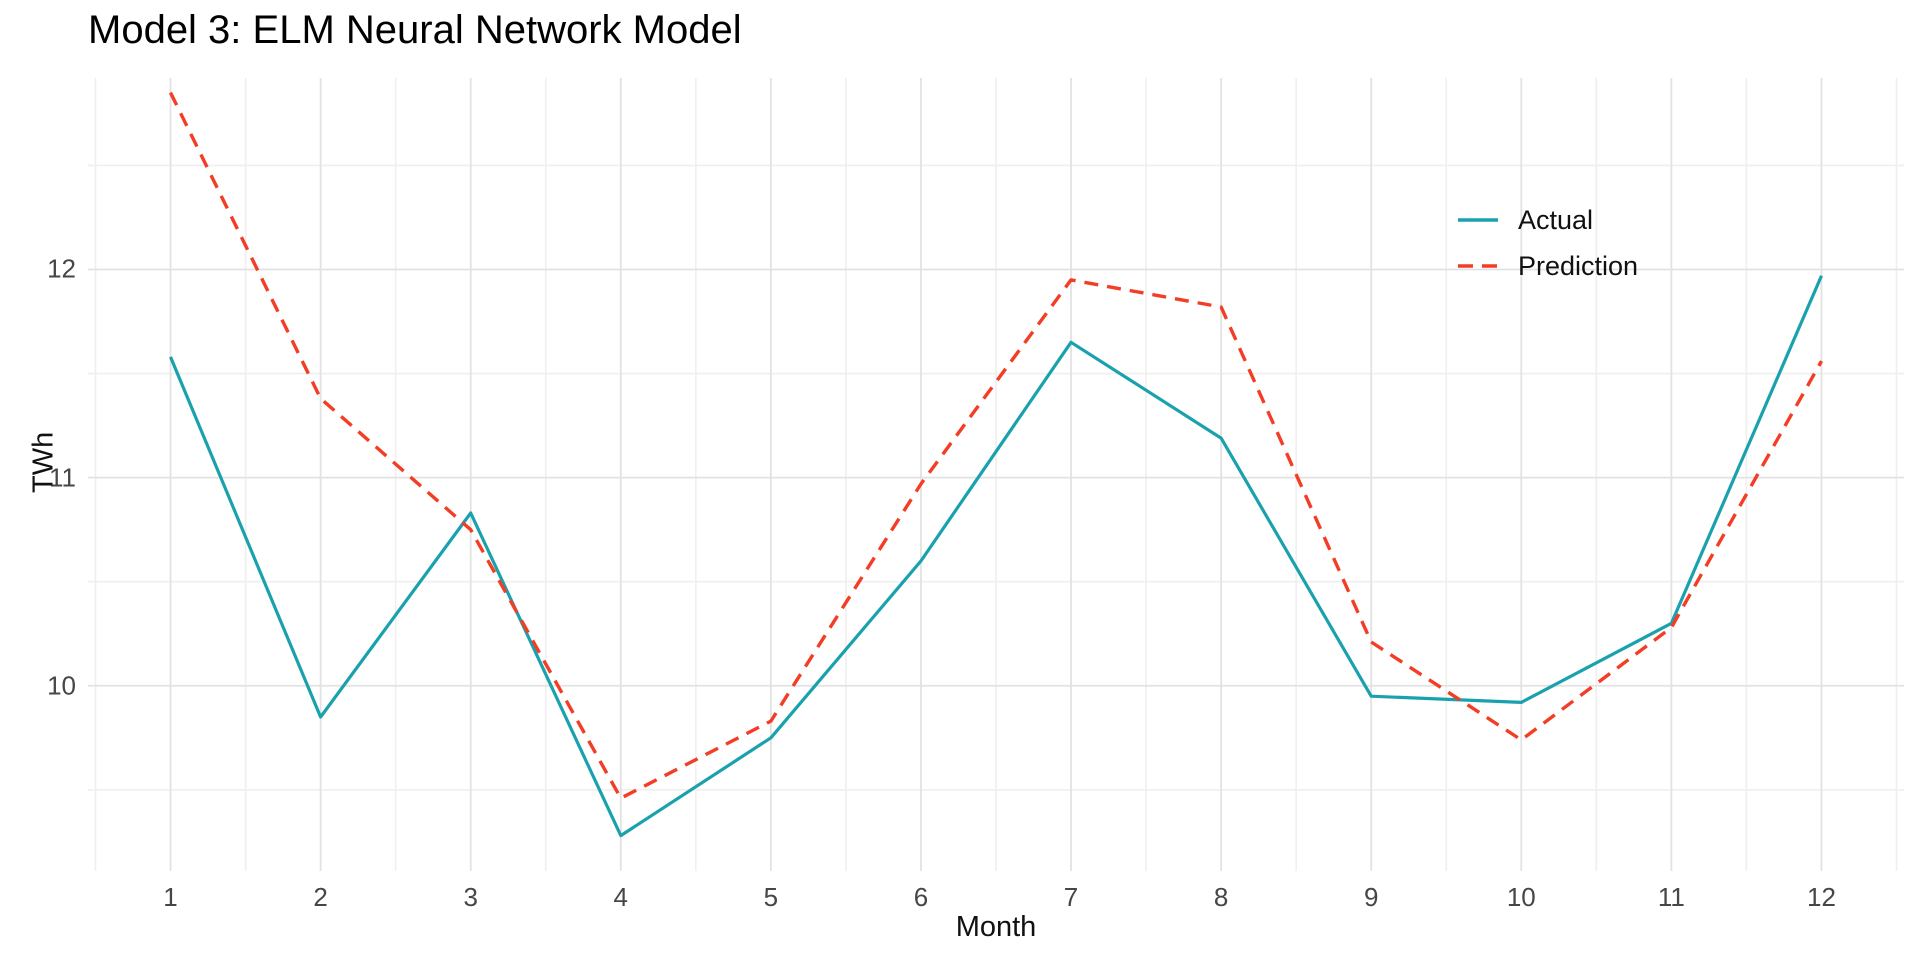 The image size is (1920, 960). Describe the element at coordinates (996, 927) in the screenshot. I see `x-axis-title: Month` at that location.